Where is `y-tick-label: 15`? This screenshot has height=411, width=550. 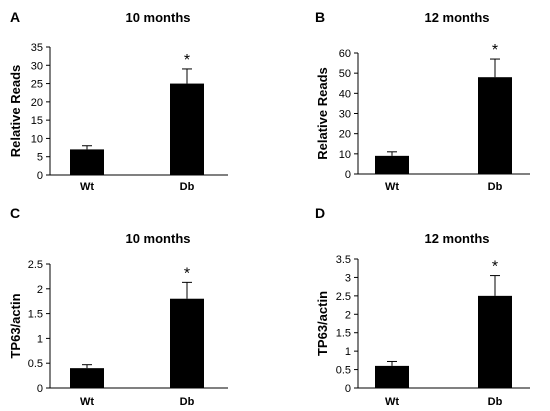
y-tick-label: 15 is located at coordinates (37, 121).